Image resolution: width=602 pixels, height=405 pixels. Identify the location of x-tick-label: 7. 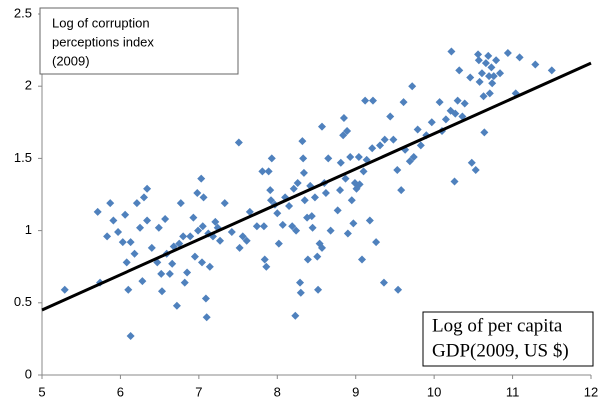
(198, 391).